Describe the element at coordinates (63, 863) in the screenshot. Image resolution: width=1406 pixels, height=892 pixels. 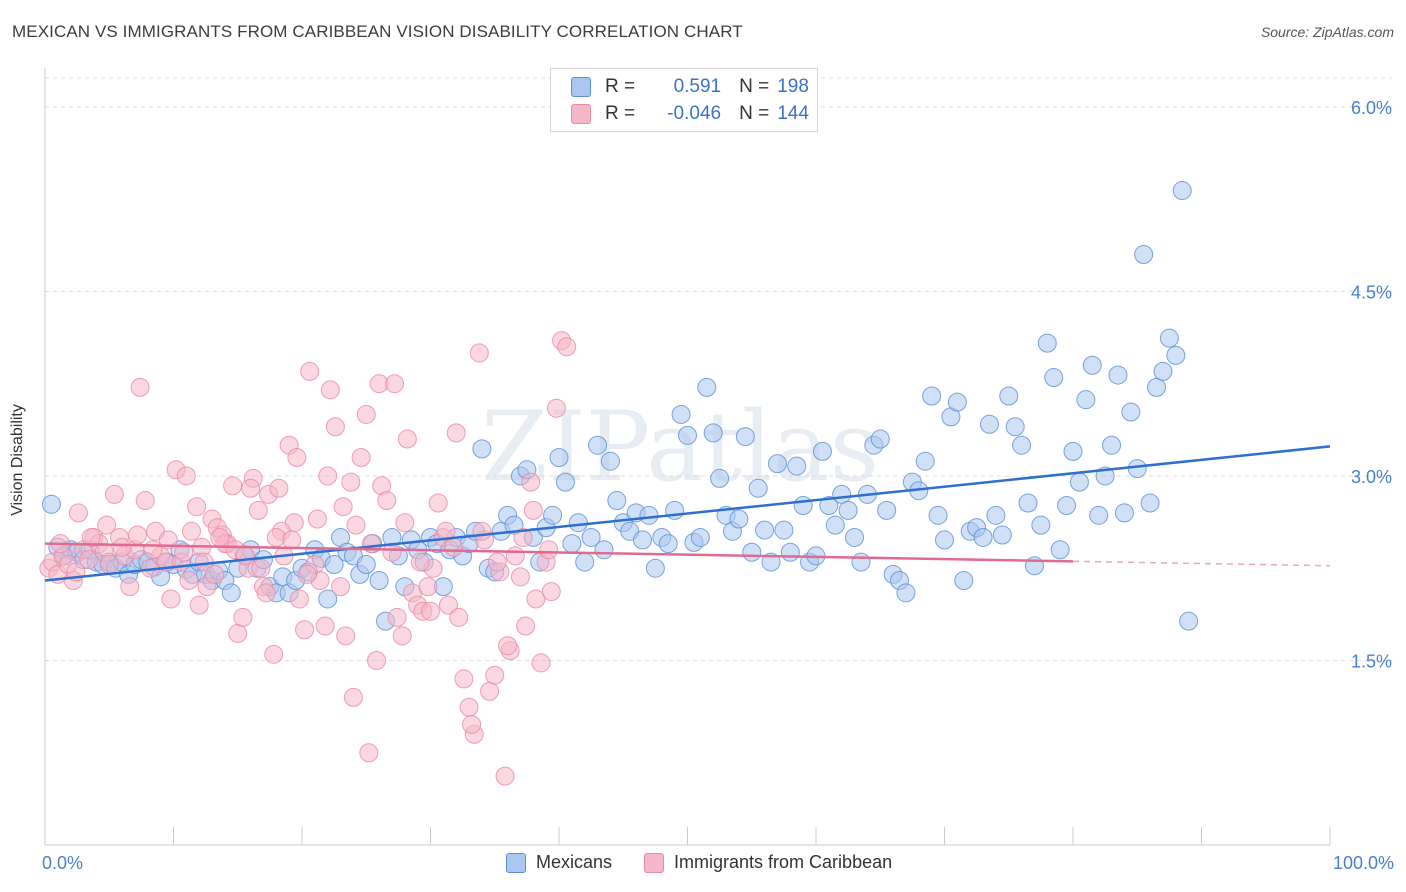
I see `x-tick-label-min: 0.0%` at that location.